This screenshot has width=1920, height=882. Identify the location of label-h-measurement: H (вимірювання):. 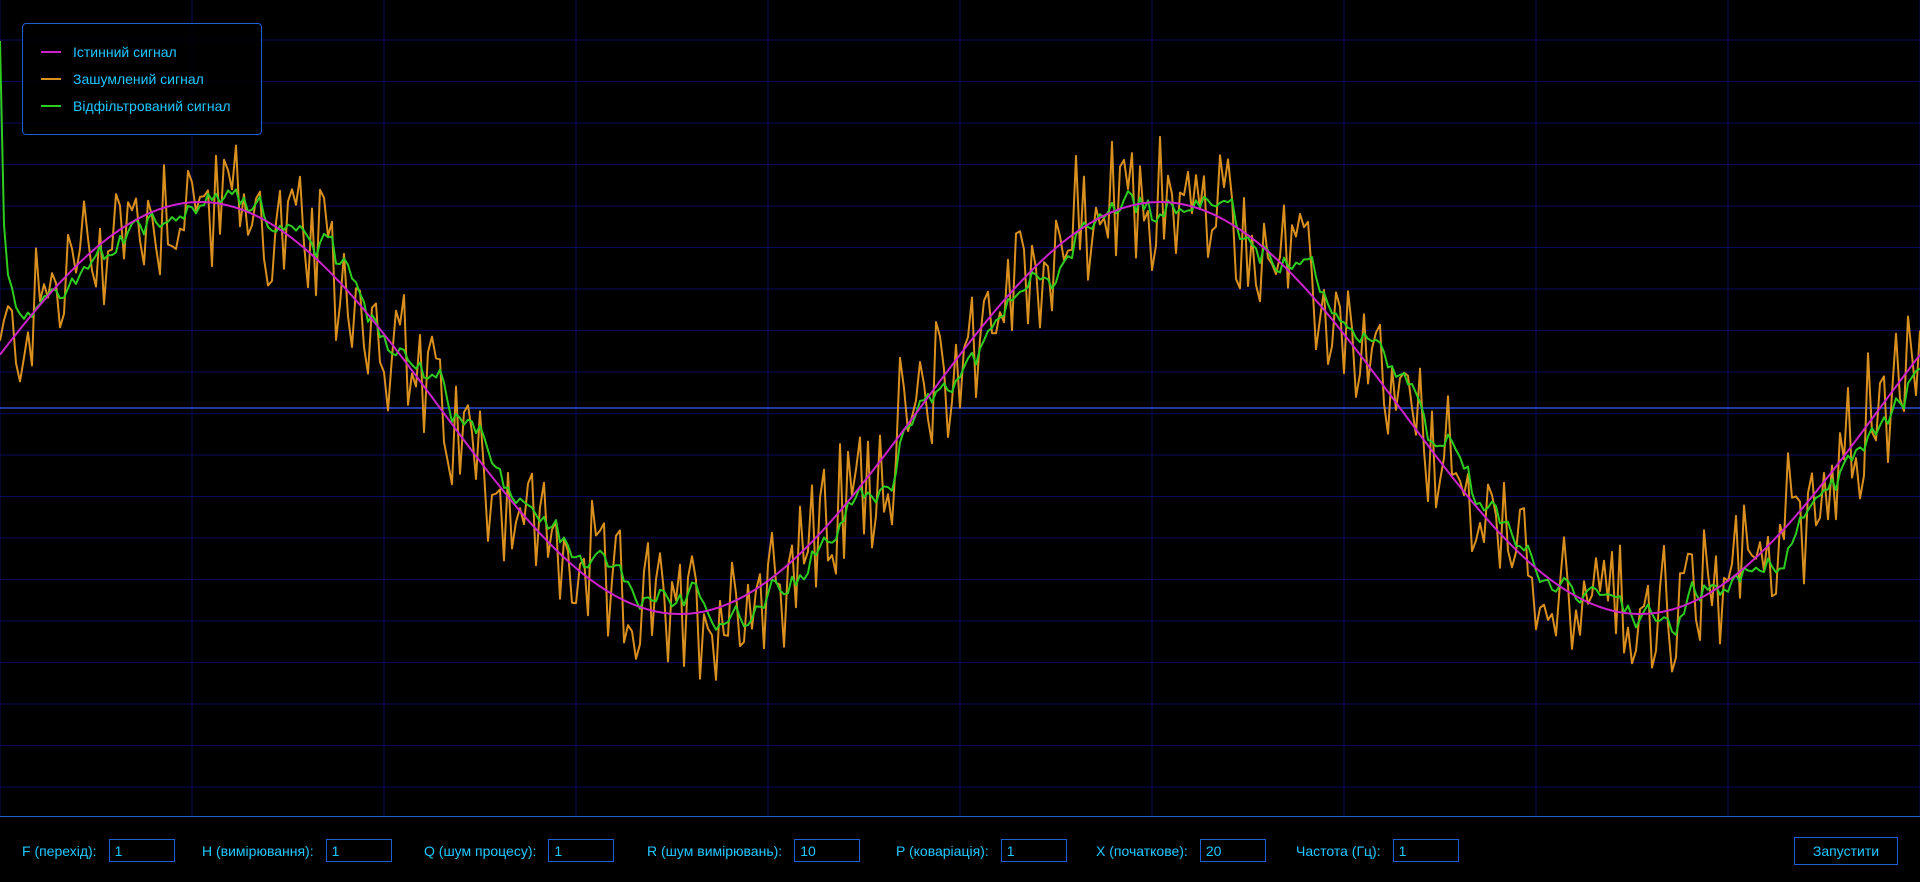
(258, 850).